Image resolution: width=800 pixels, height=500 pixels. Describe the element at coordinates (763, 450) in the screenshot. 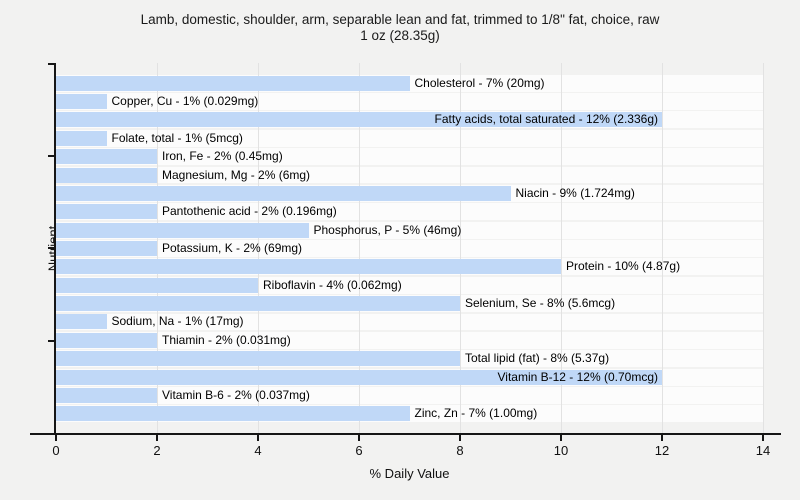

I see `x-tick-label: 14` at that location.